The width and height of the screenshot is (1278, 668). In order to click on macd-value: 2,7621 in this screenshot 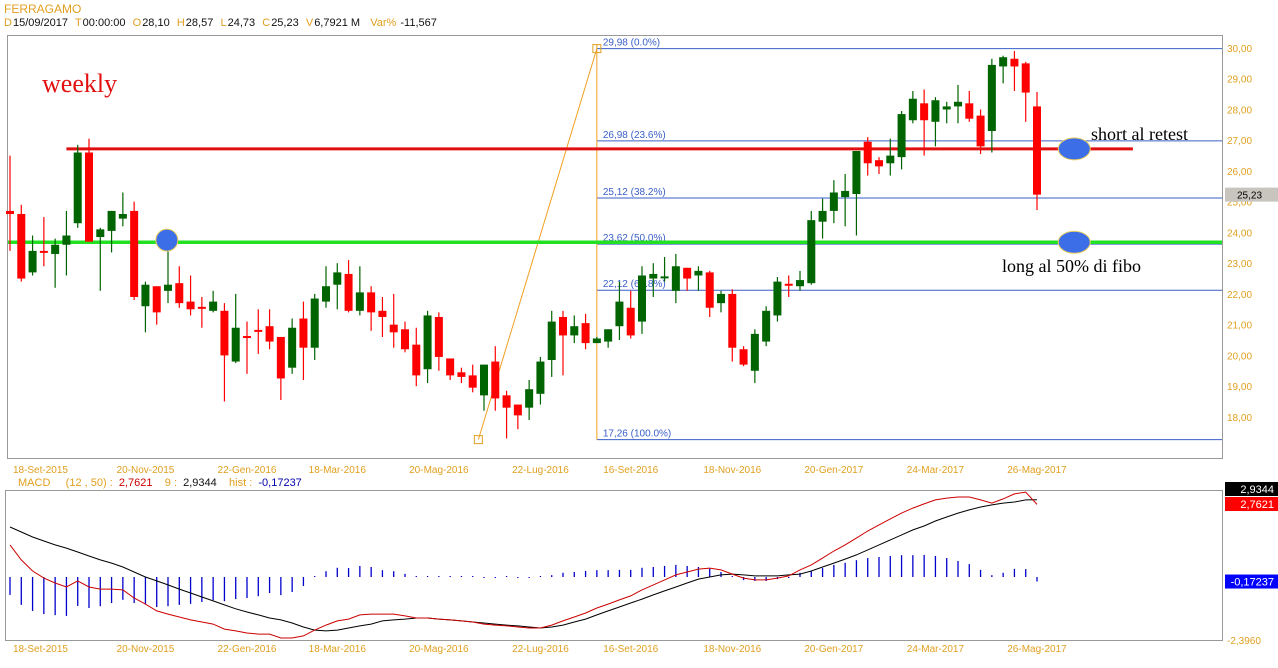, I will do `click(135, 483)`.